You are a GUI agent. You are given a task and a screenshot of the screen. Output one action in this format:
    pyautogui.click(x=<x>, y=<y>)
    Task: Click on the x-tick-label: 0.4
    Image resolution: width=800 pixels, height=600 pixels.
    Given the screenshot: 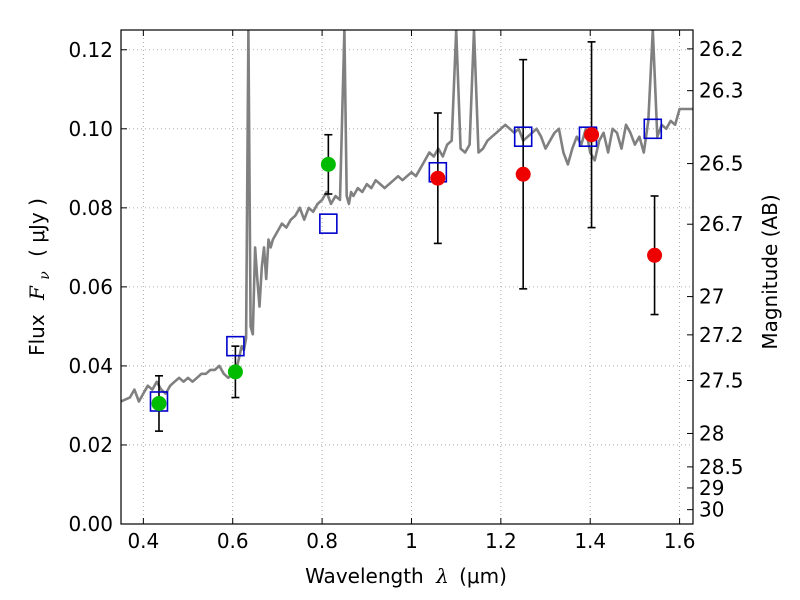 What is the action you would take?
    pyautogui.click(x=143, y=541)
    